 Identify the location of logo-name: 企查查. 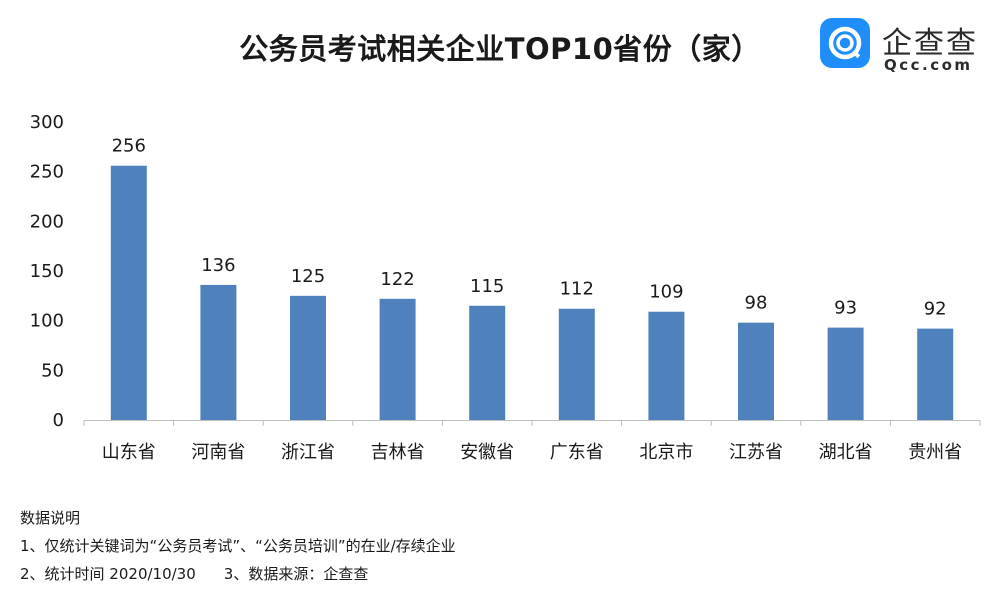
(930, 43).